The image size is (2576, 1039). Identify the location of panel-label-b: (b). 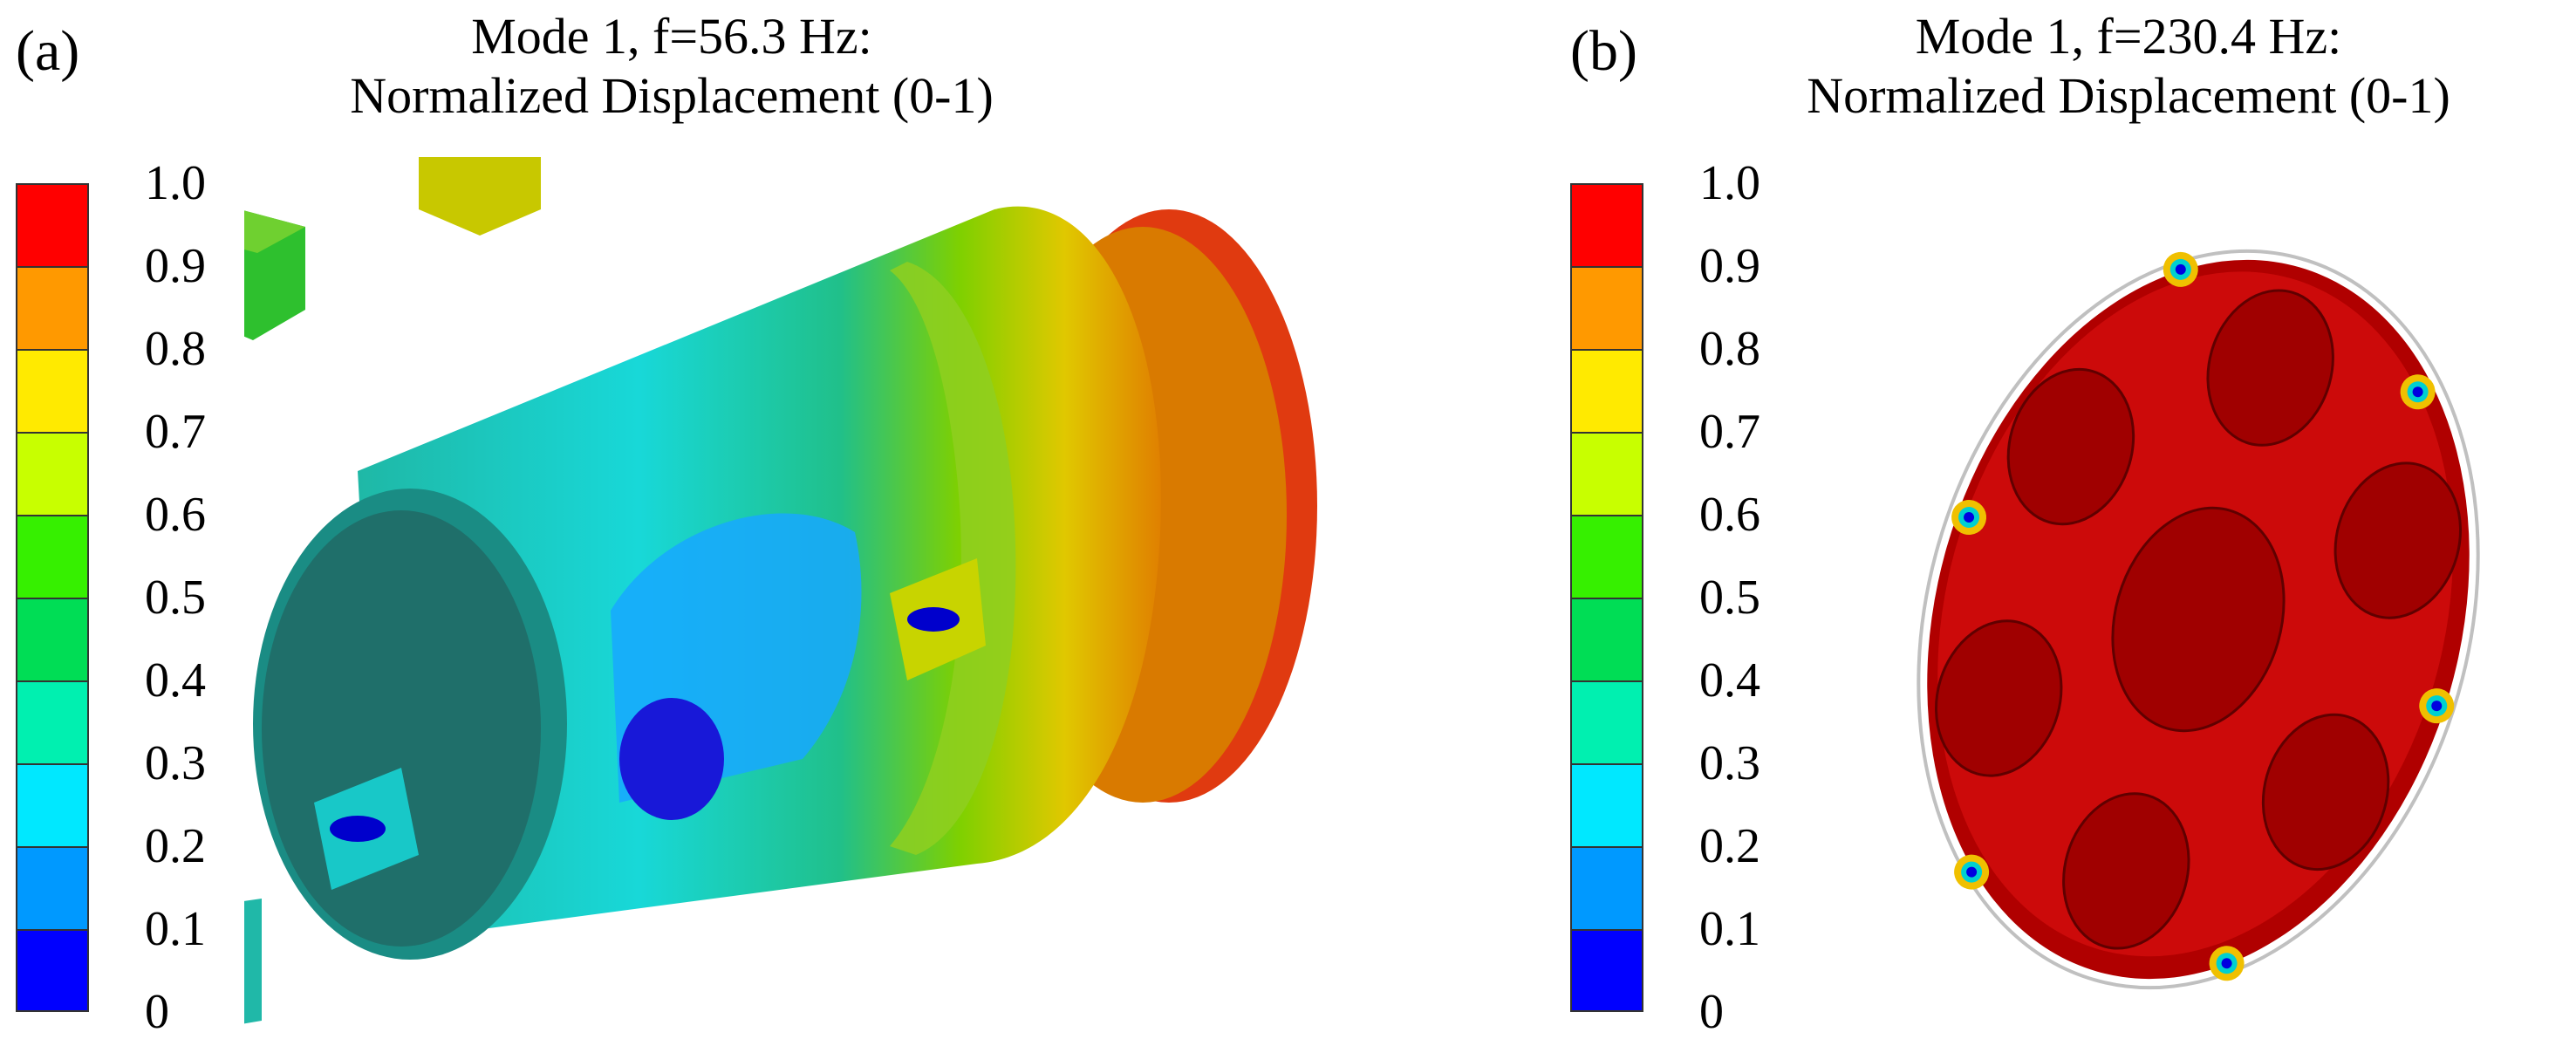
(1603, 51).